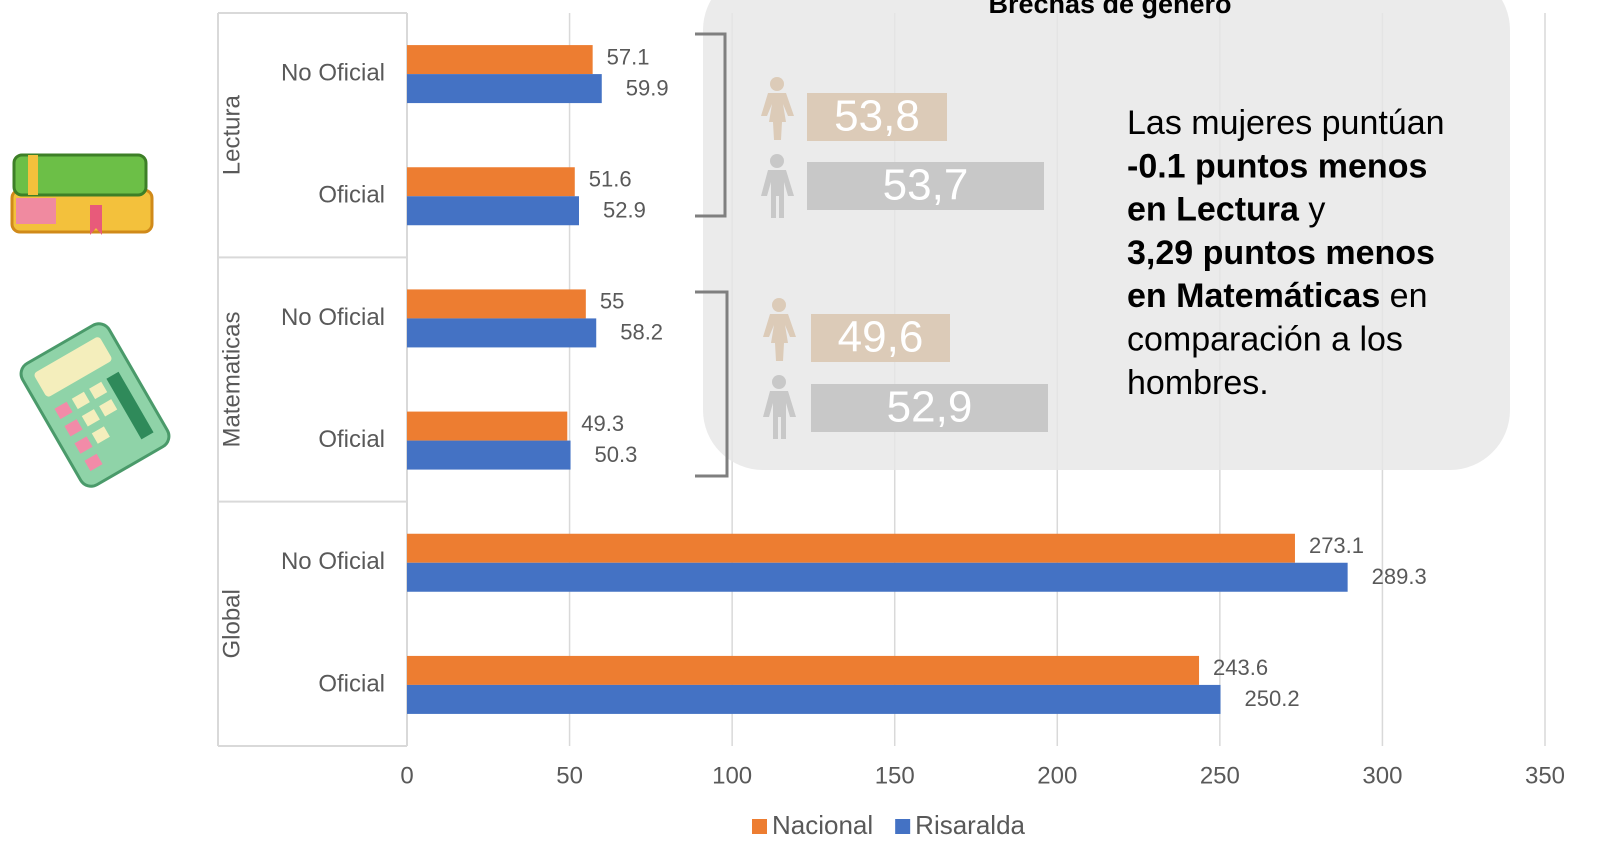  Describe the element at coordinates (1220, 775) in the screenshot. I see `x-tick-label: 250` at that location.